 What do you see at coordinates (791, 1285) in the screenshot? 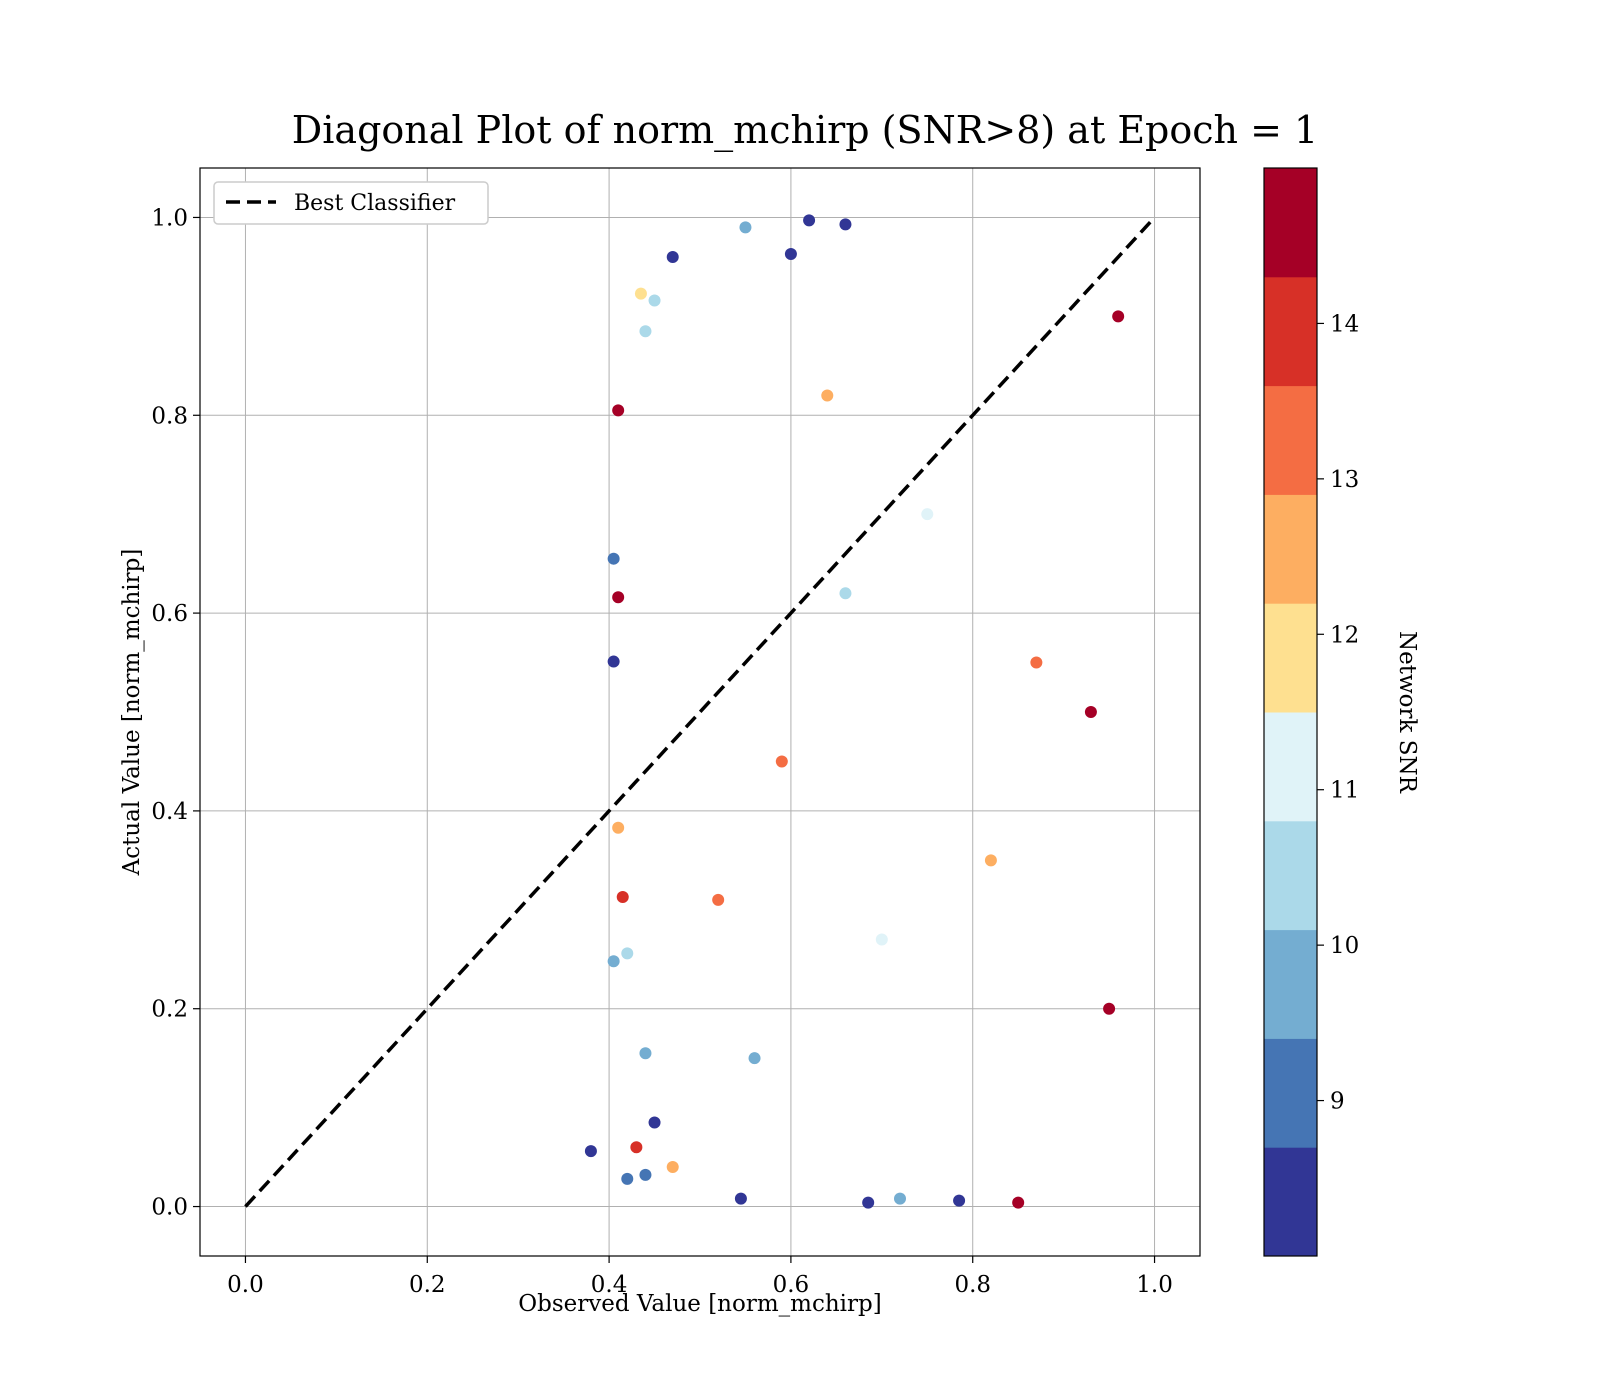
I see `x-tick-label: 0.6` at bounding box center [791, 1285].